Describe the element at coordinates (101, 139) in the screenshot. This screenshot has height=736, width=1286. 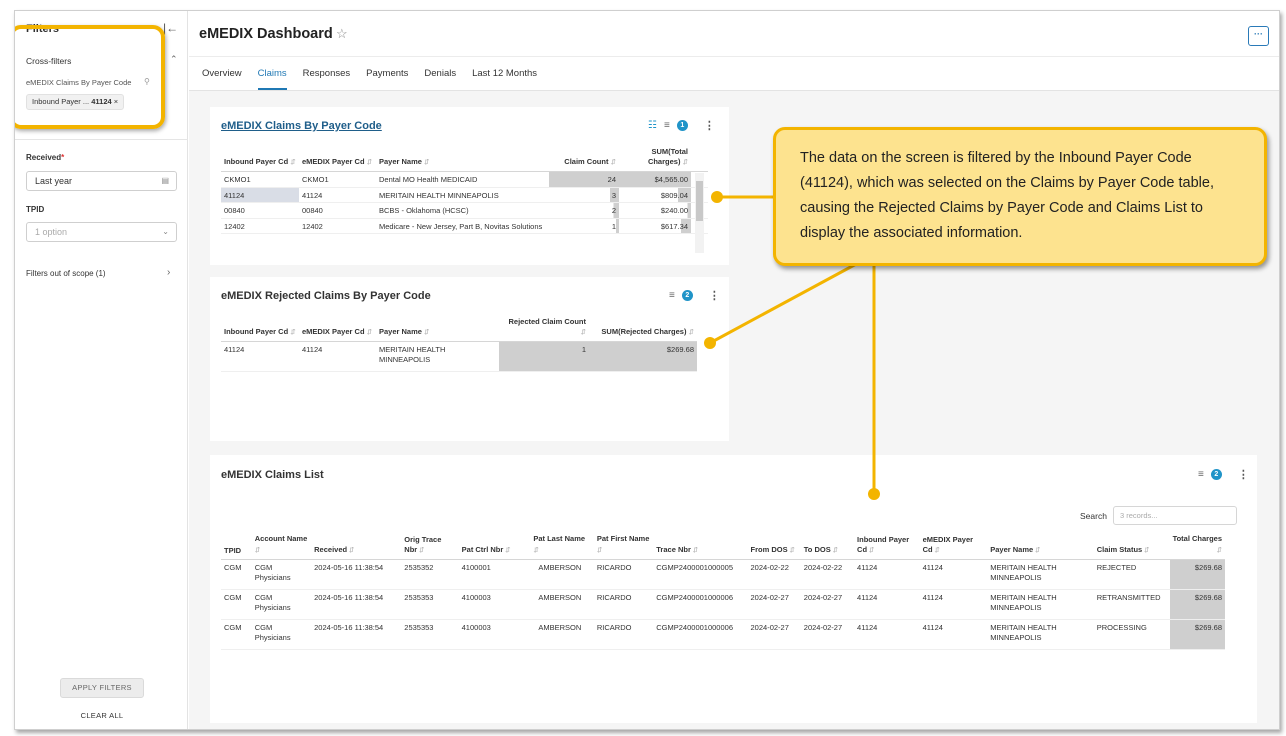
I see `divider` at that location.